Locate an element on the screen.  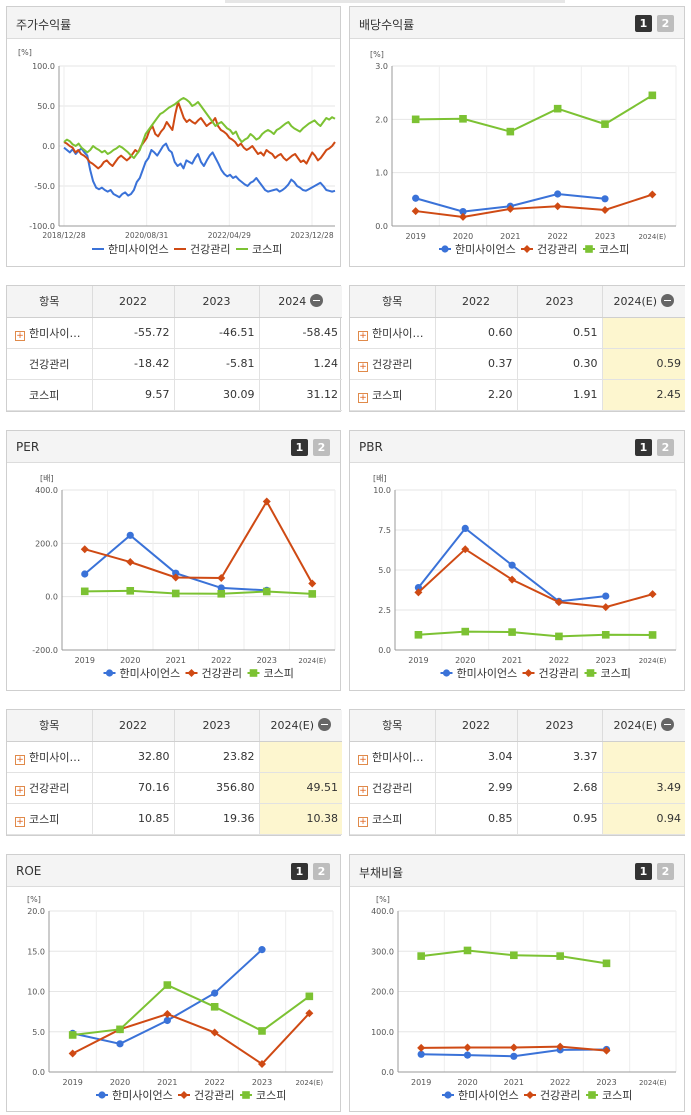
table-header-label: 2024 is located at coordinates (292, 302).